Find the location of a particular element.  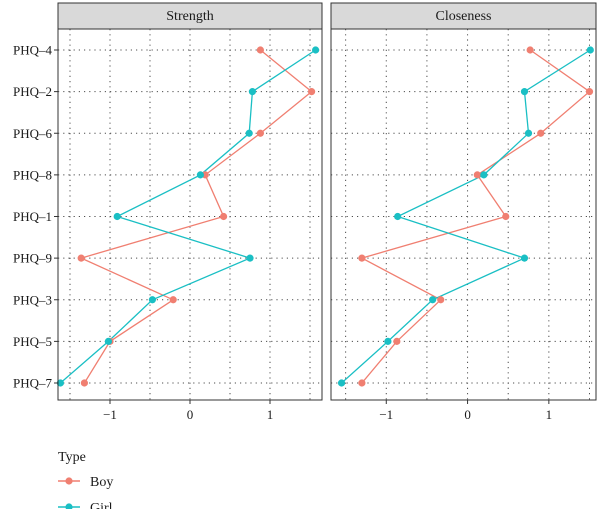

facet-title: Strength is located at coordinates (189, 16).